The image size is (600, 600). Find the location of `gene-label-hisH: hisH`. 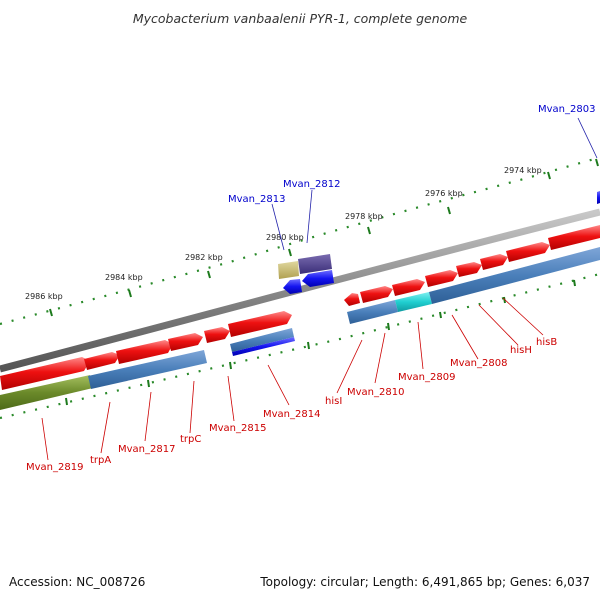

gene-label-hisH: hisH is located at coordinates (521, 350).